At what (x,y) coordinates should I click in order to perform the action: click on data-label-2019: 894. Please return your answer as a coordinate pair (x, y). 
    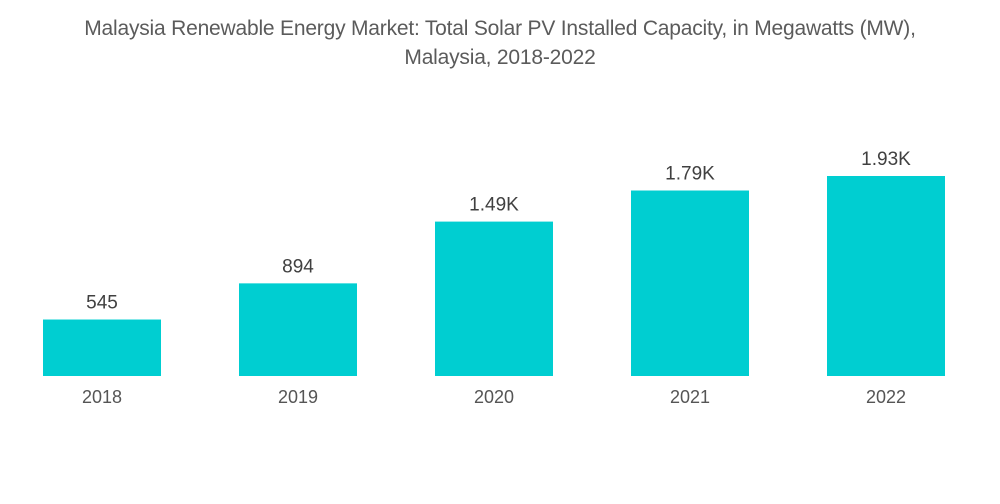
    Looking at the image, I should click on (298, 266).